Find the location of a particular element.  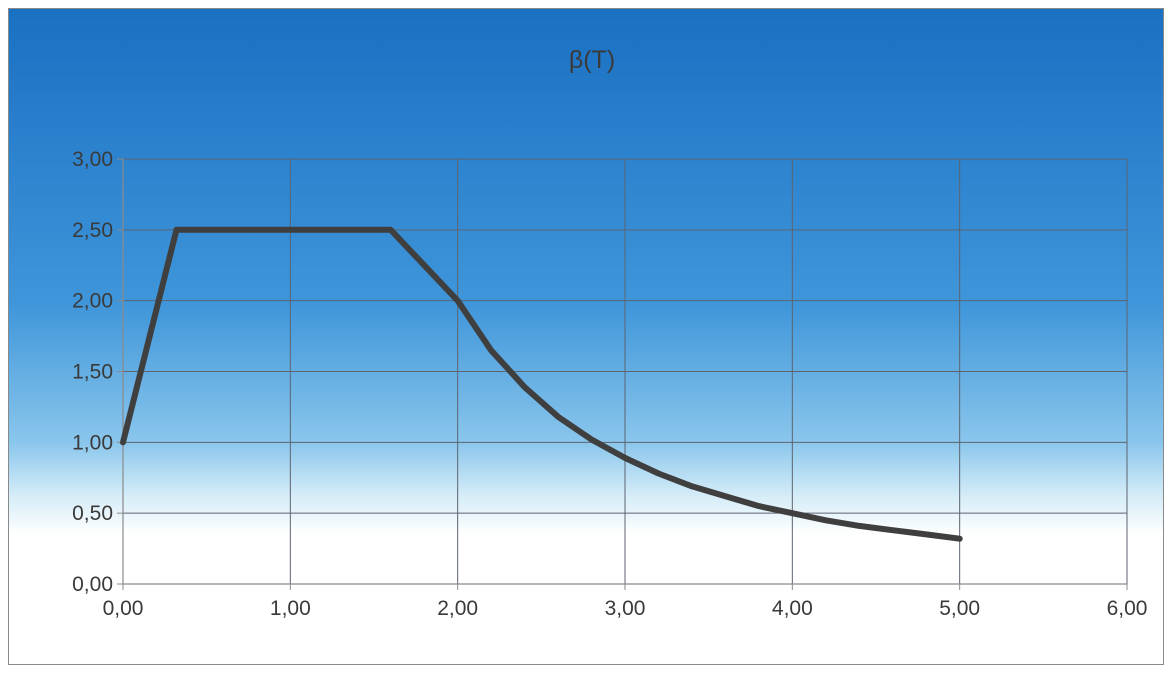

x-tick-label: 2,00 is located at coordinates (457, 608).